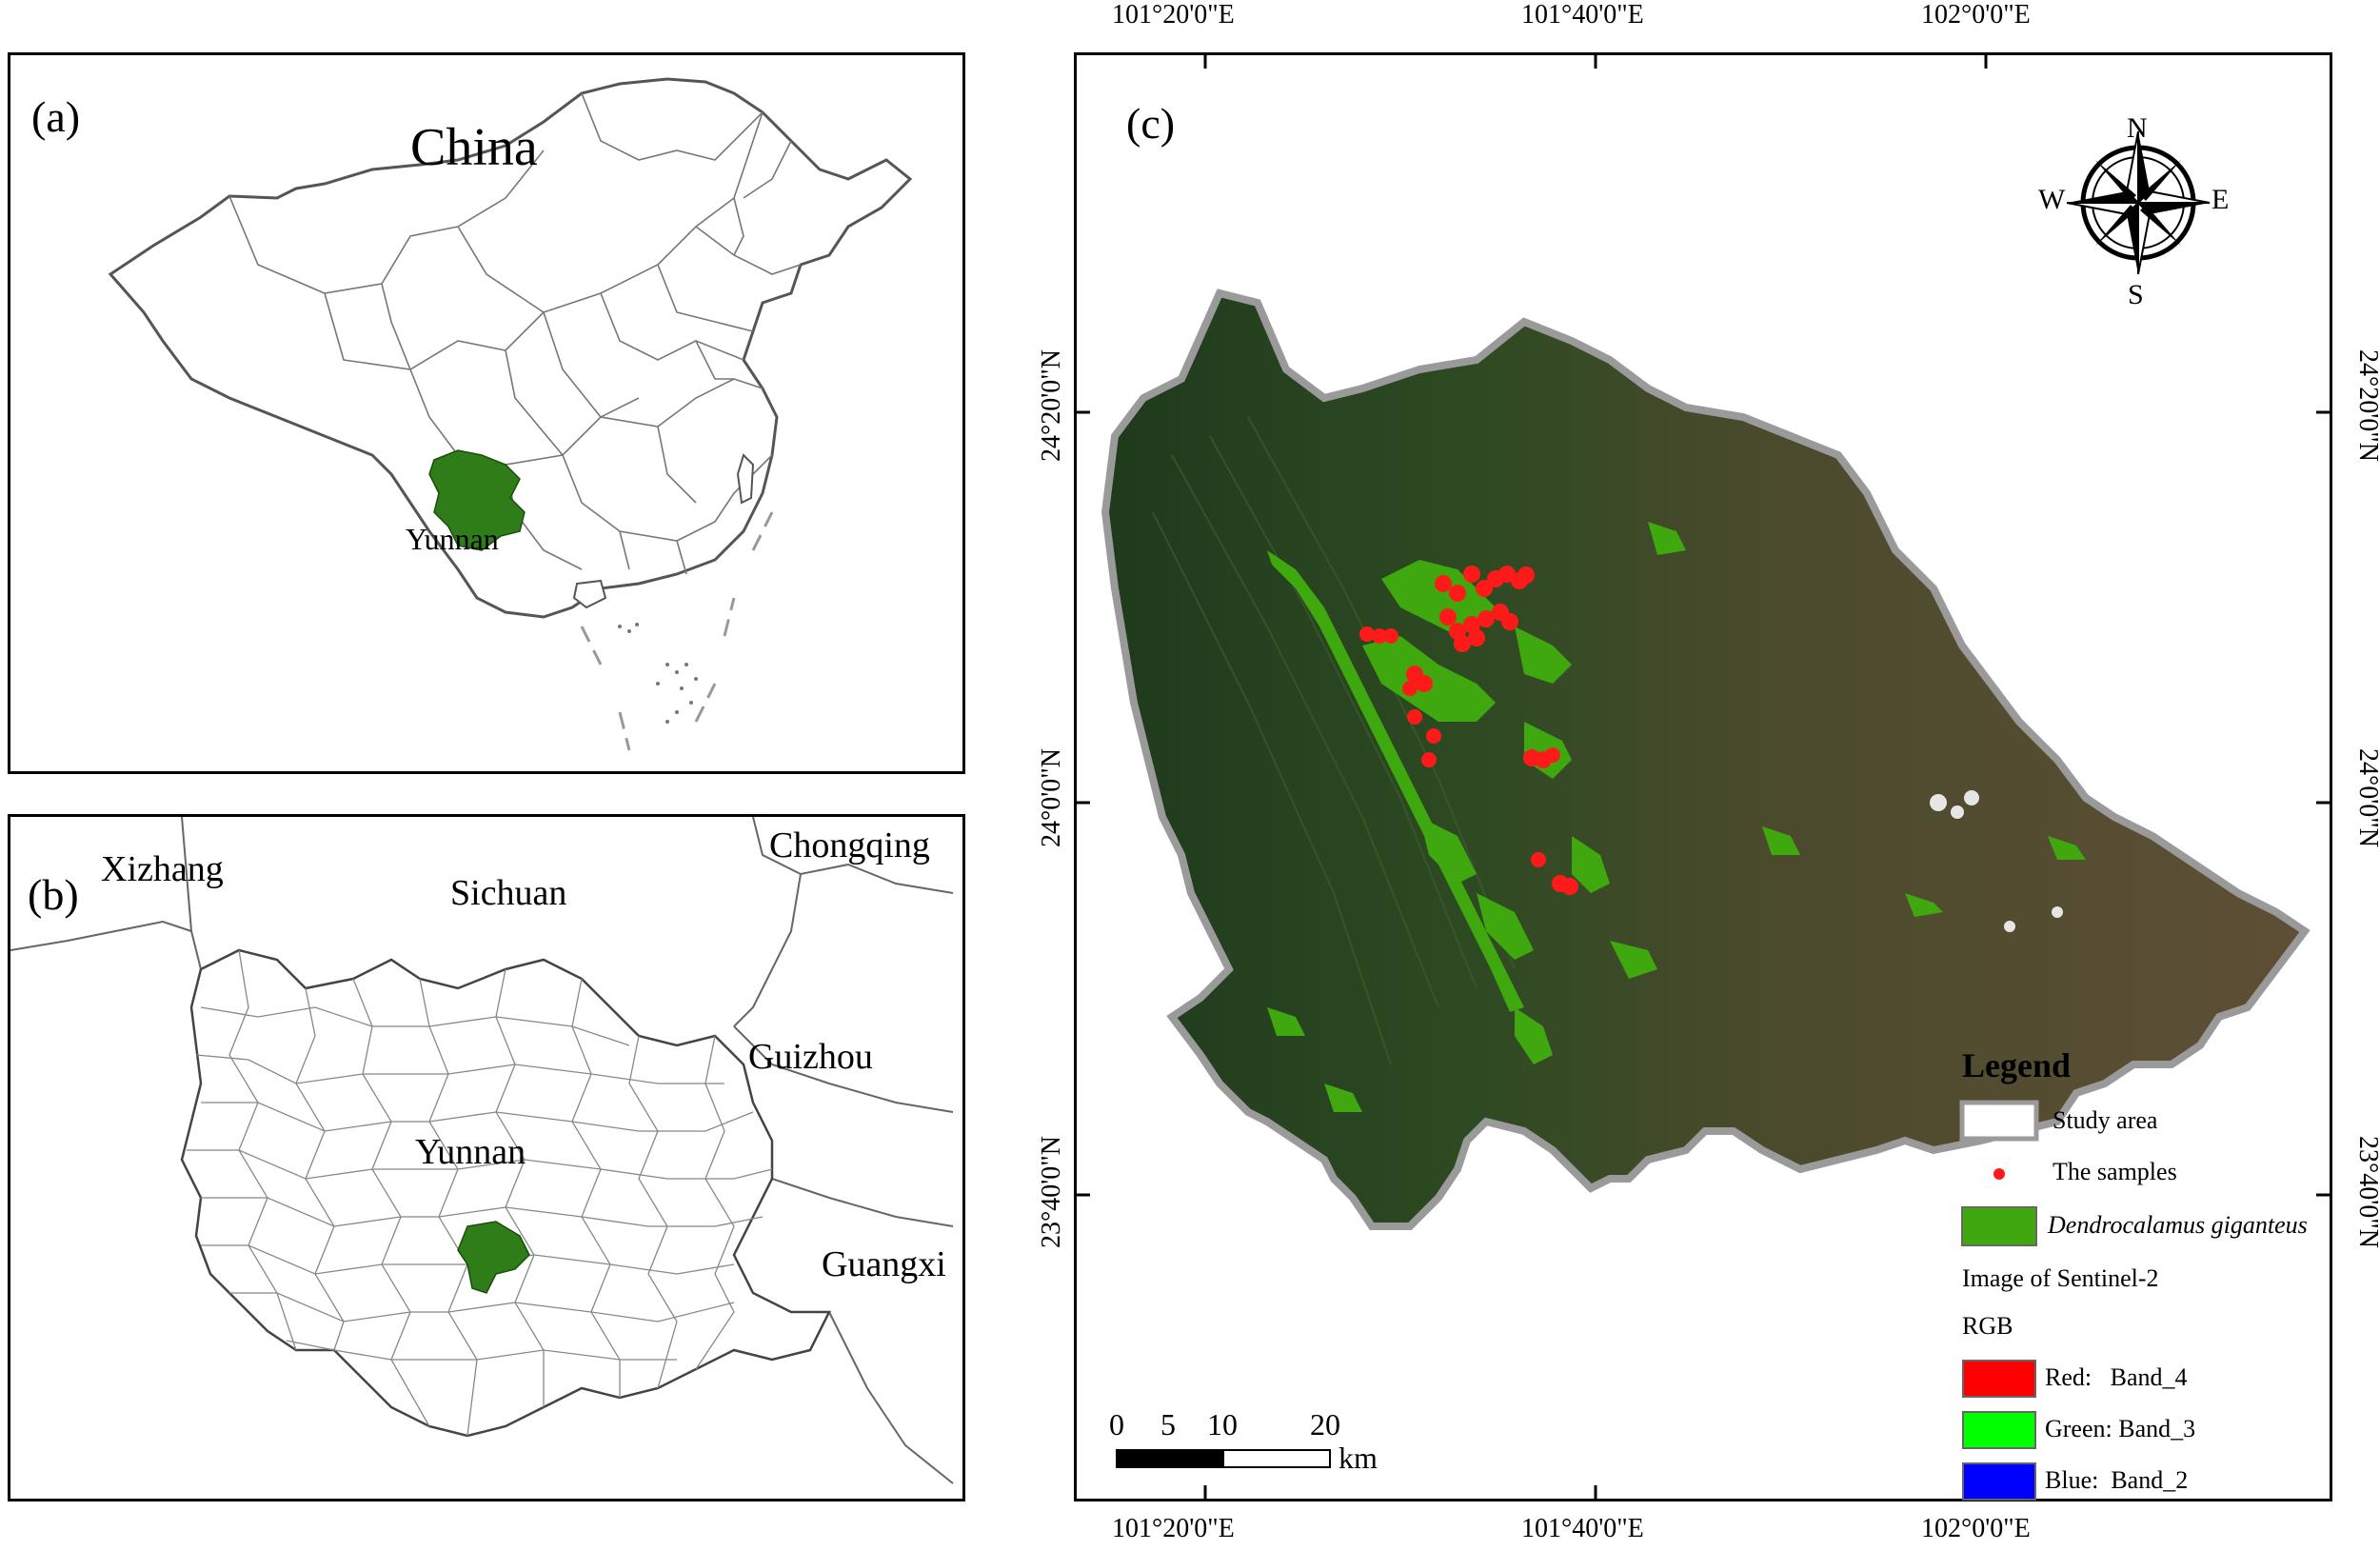  What do you see at coordinates (56, 117) in the screenshot?
I see `panel-a-tag: (a)` at bounding box center [56, 117].